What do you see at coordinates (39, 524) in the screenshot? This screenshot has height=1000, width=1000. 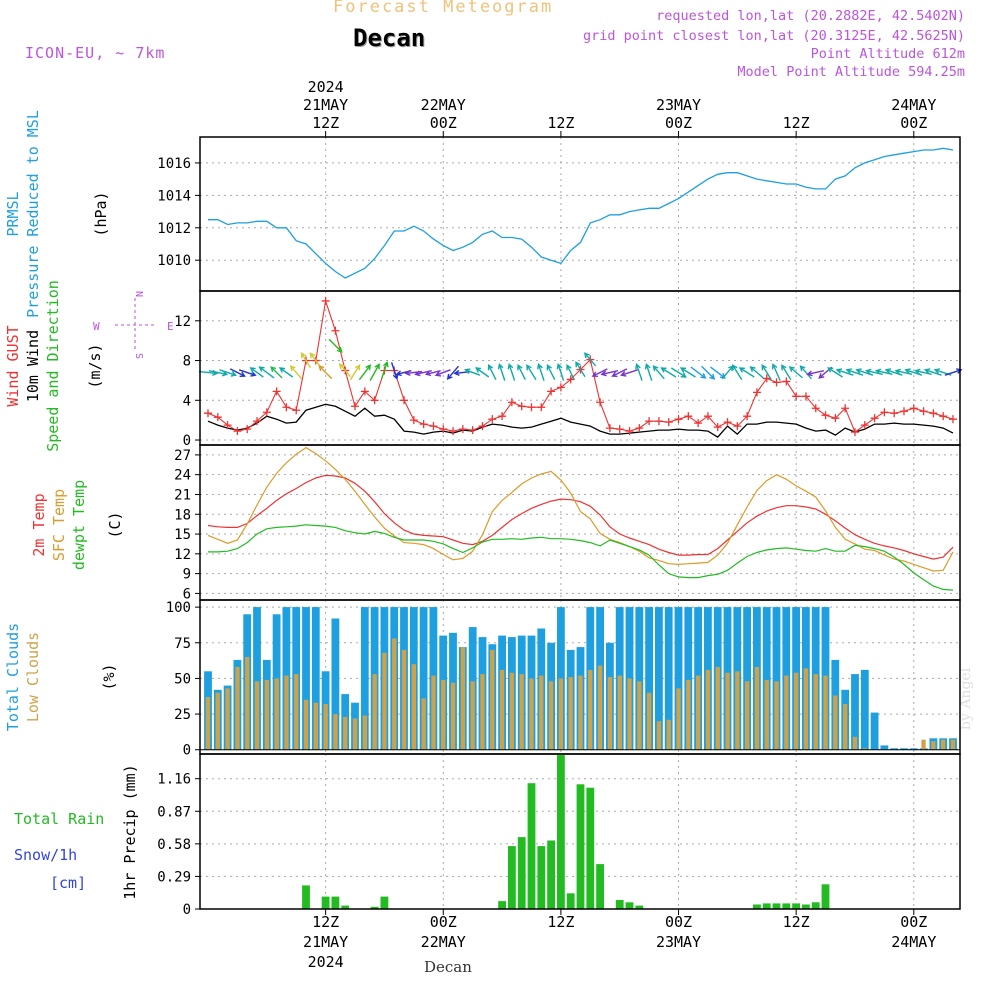 I see `panel-ylabel: 2m Temp` at bounding box center [39, 524].